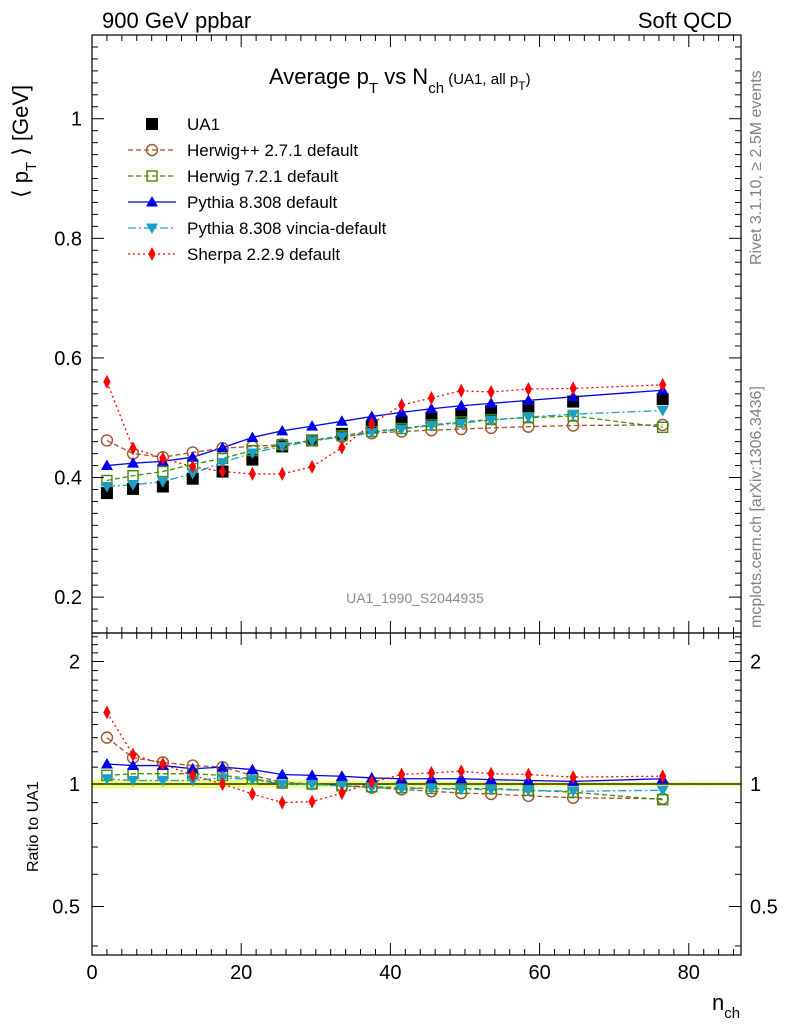 Image resolution: width=786 pixels, height=1024 pixels. What do you see at coordinates (152, 150) in the screenshot?
I see `legend-marker-herwigpp` at bounding box center [152, 150].